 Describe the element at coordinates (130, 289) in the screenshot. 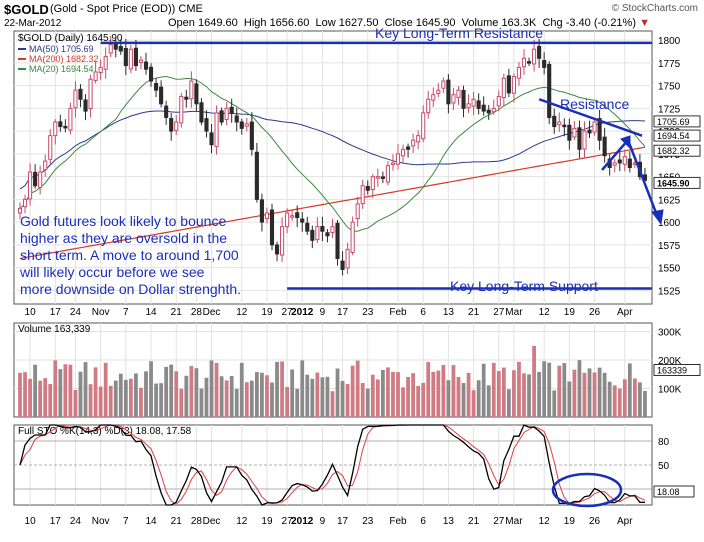

I see `analysis-note-line: more downside on Dollar strenghth.` at that location.